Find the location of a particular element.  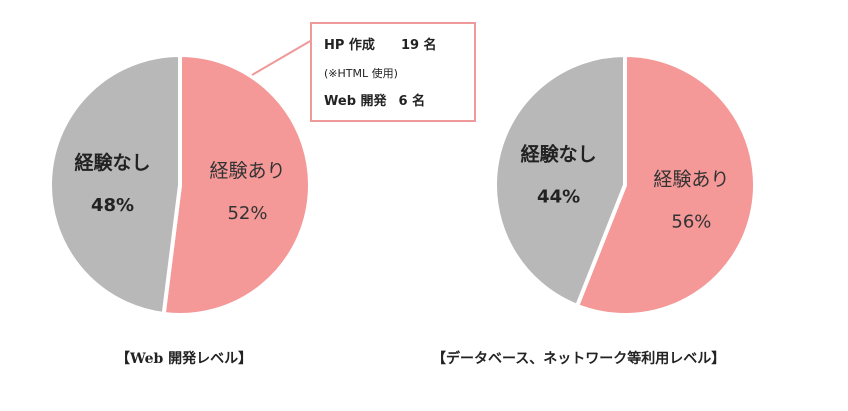

callout-hp-label: HP 作成 is located at coordinates (349, 45).